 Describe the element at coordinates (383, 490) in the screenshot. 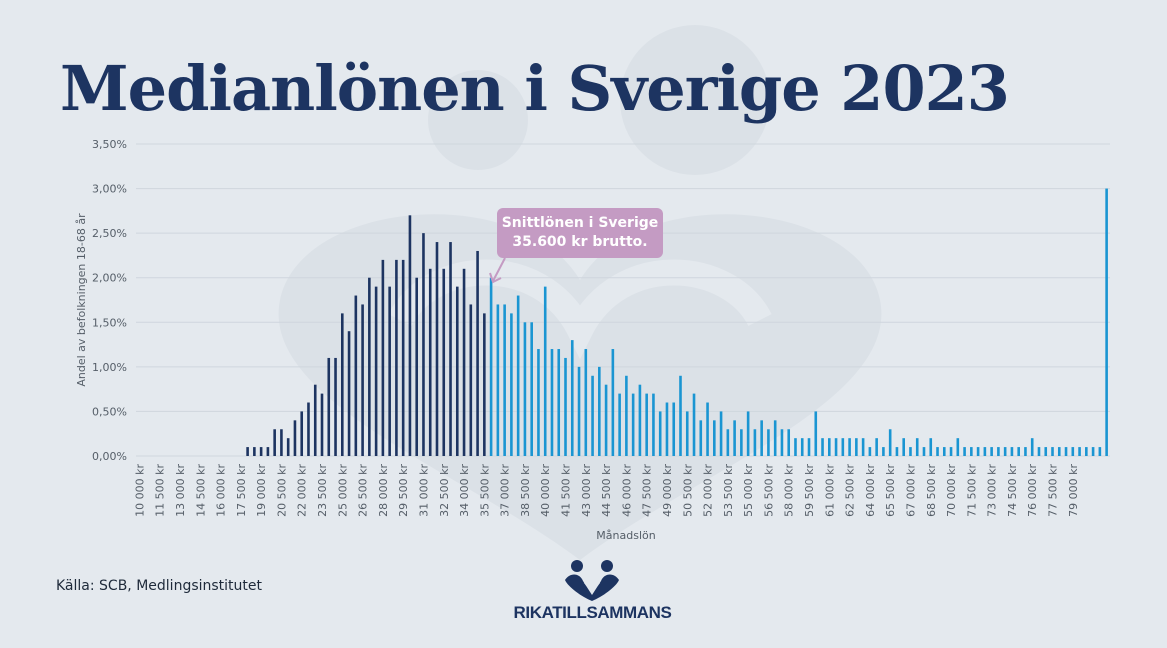

I see `x-tick-label: 28 000 kr` at that location.